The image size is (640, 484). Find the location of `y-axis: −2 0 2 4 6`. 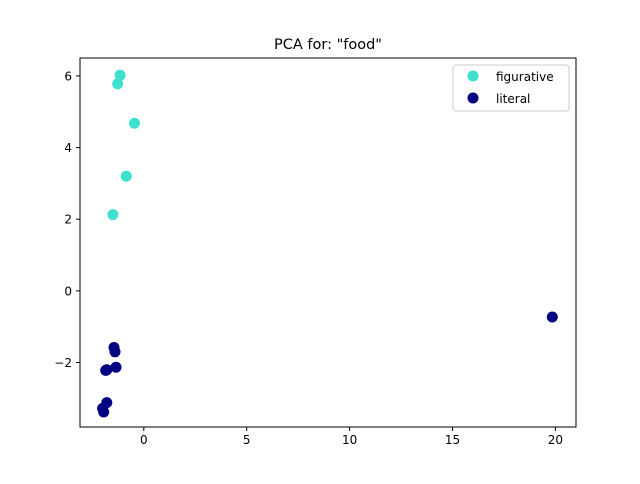

y-axis: −2 0 2 4 6 is located at coordinates (67, 219).